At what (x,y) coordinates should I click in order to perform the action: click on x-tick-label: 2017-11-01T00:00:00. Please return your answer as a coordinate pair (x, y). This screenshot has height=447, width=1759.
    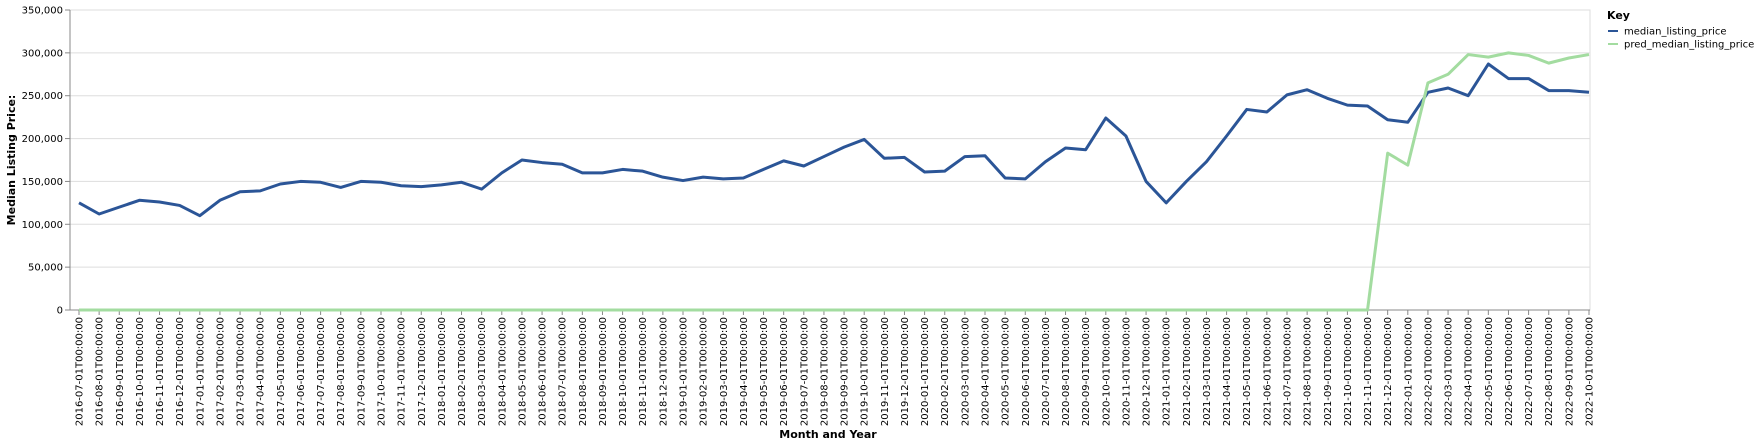
    Looking at the image, I should click on (402, 371).